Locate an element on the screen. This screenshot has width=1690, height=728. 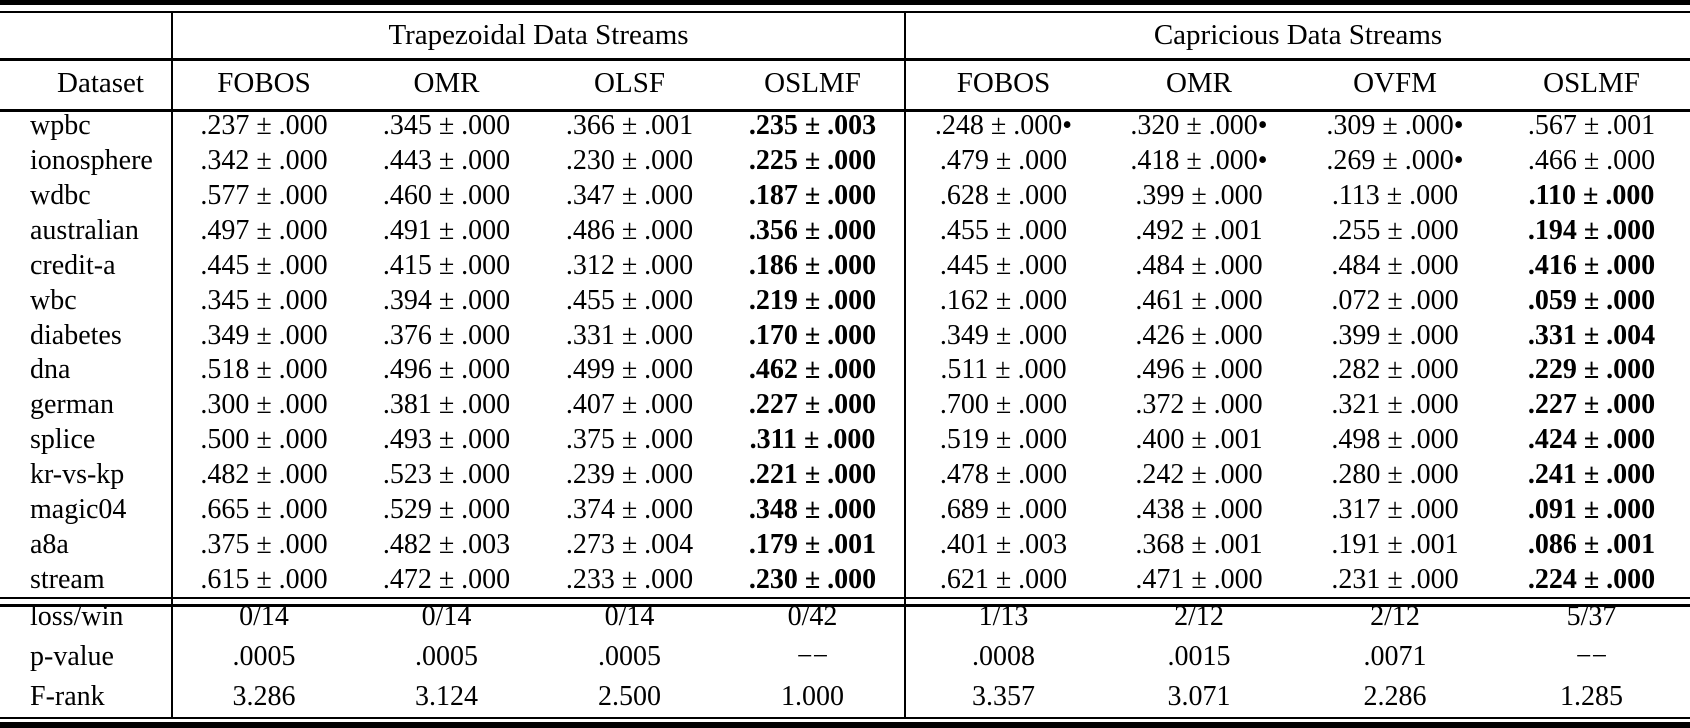
value-cell: .273 ± .004 is located at coordinates (629, 544).